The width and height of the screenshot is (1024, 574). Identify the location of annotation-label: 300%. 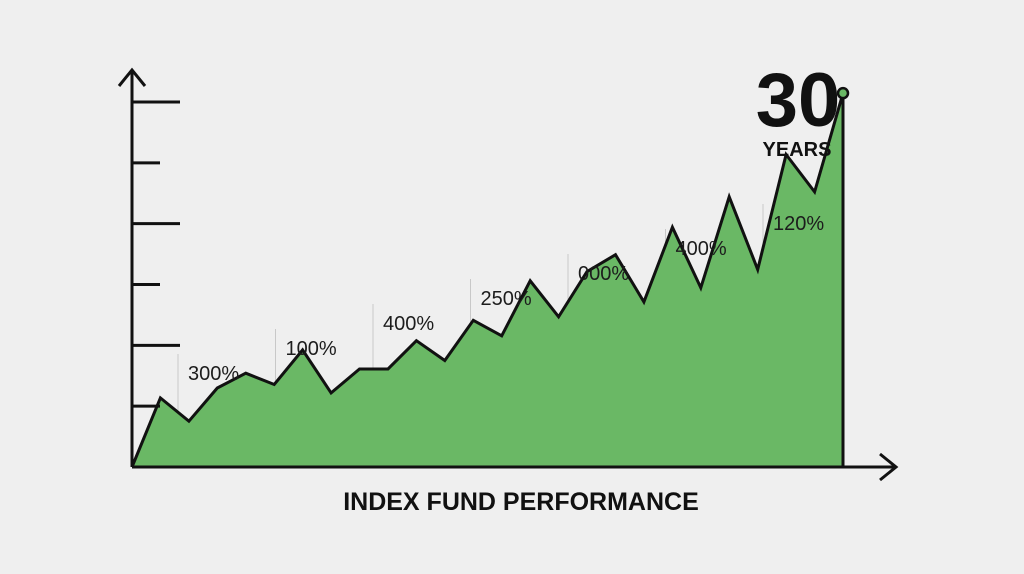
(213, 374).